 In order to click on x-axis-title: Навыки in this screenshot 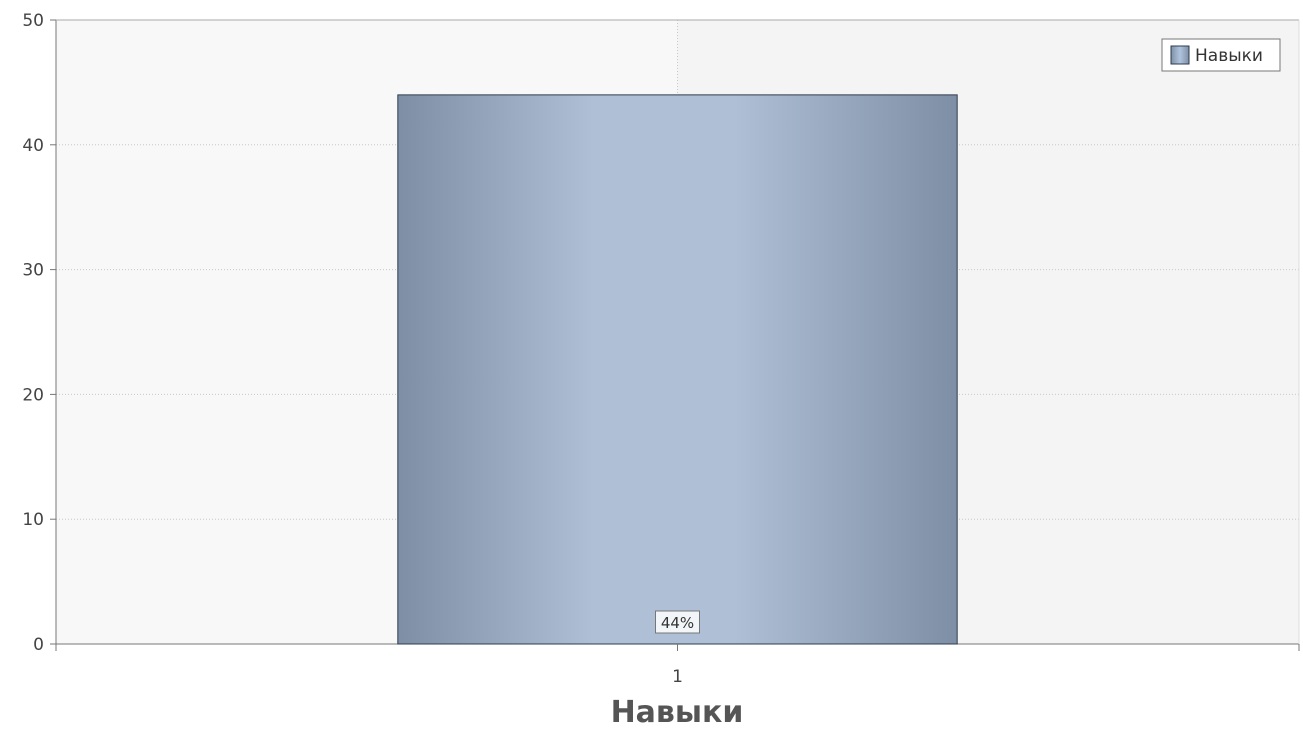, I will do `click(677, 712)`.